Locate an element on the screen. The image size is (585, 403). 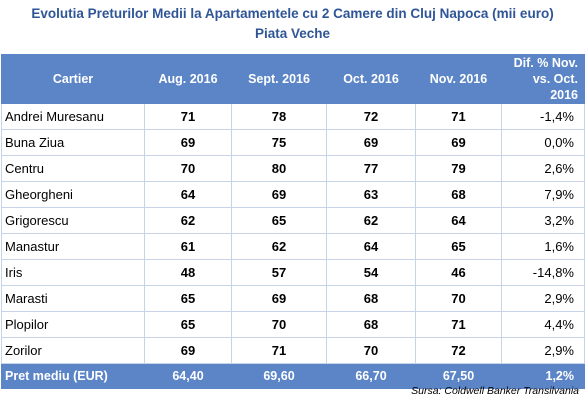
average-dif: 1,2% is located at coordinates (543, 376).